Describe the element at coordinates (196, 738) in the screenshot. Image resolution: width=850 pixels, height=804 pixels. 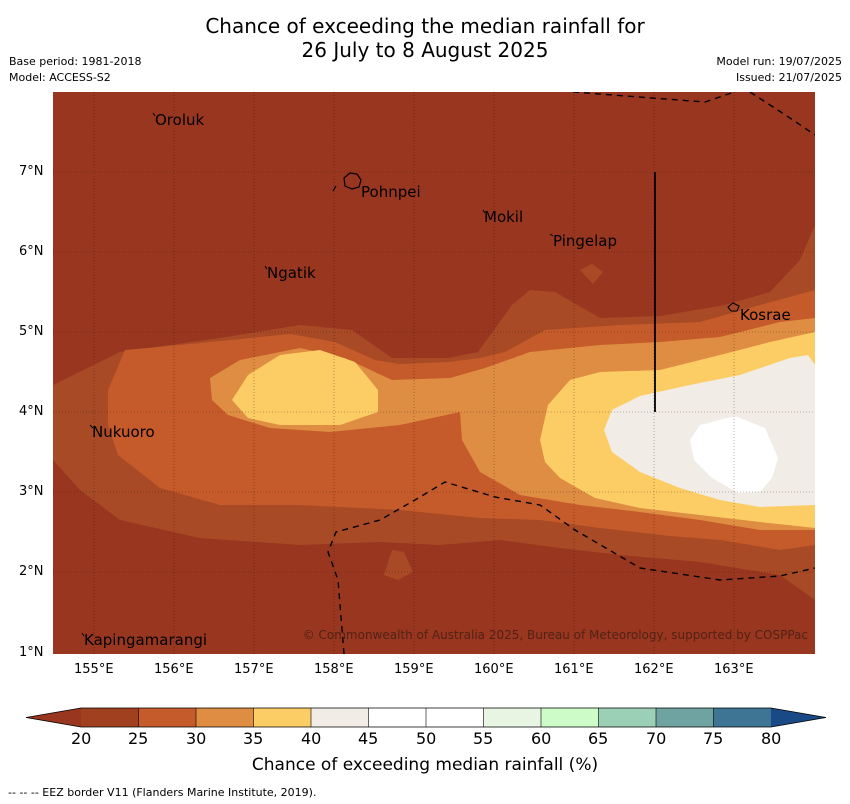
I see `cb-tick-30: 30` at that location.